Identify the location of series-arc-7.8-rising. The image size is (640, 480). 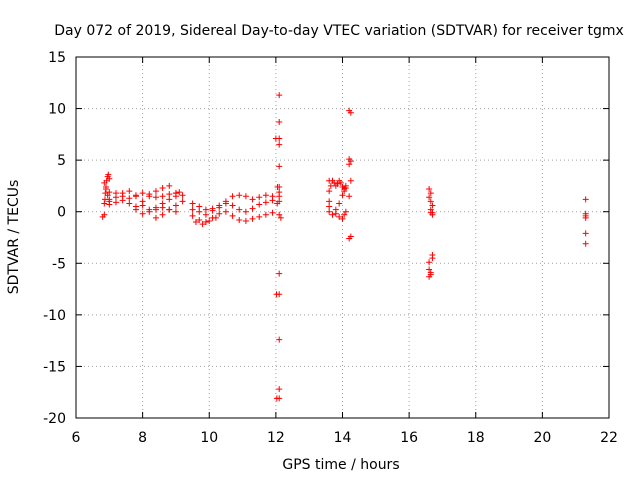
(159, 196).